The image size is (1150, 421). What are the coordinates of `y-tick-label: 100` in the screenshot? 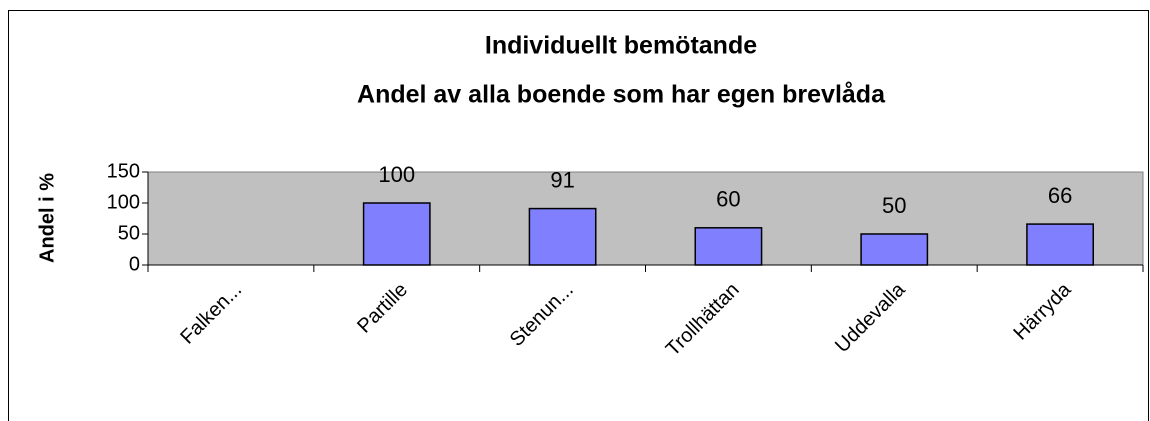 It's located at (123, 202).